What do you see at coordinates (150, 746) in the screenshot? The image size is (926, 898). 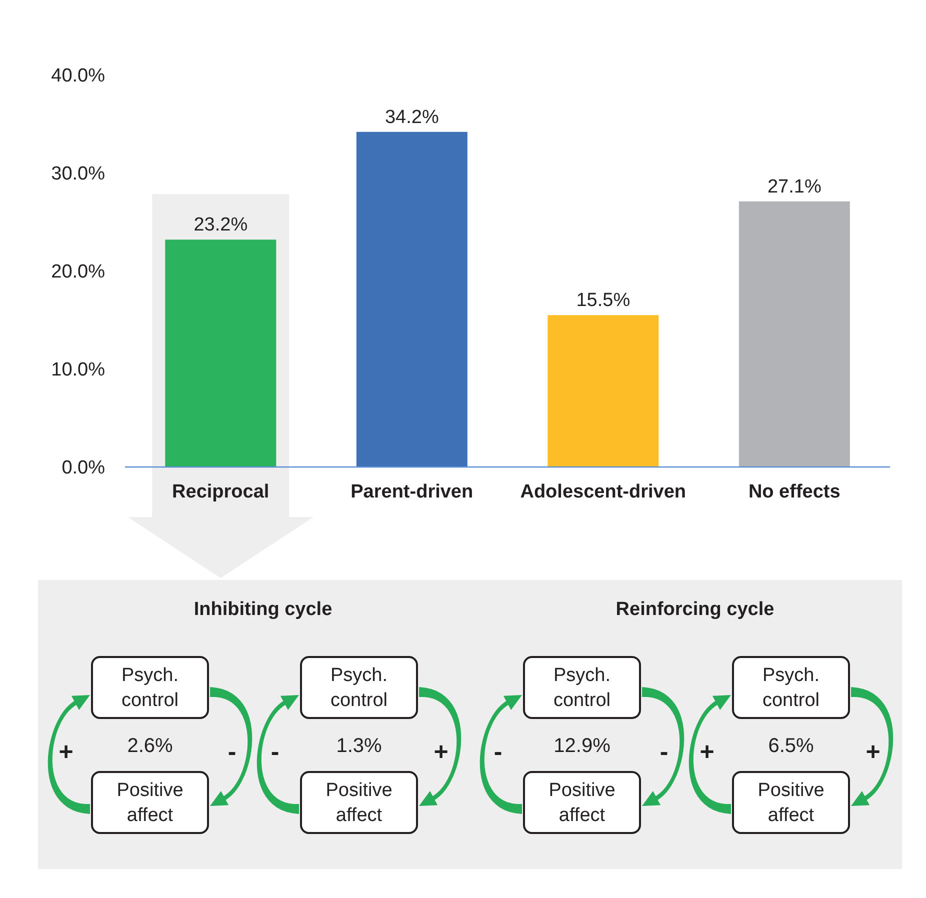 I see `text: 2.6%` at bounding box center [150, 746].